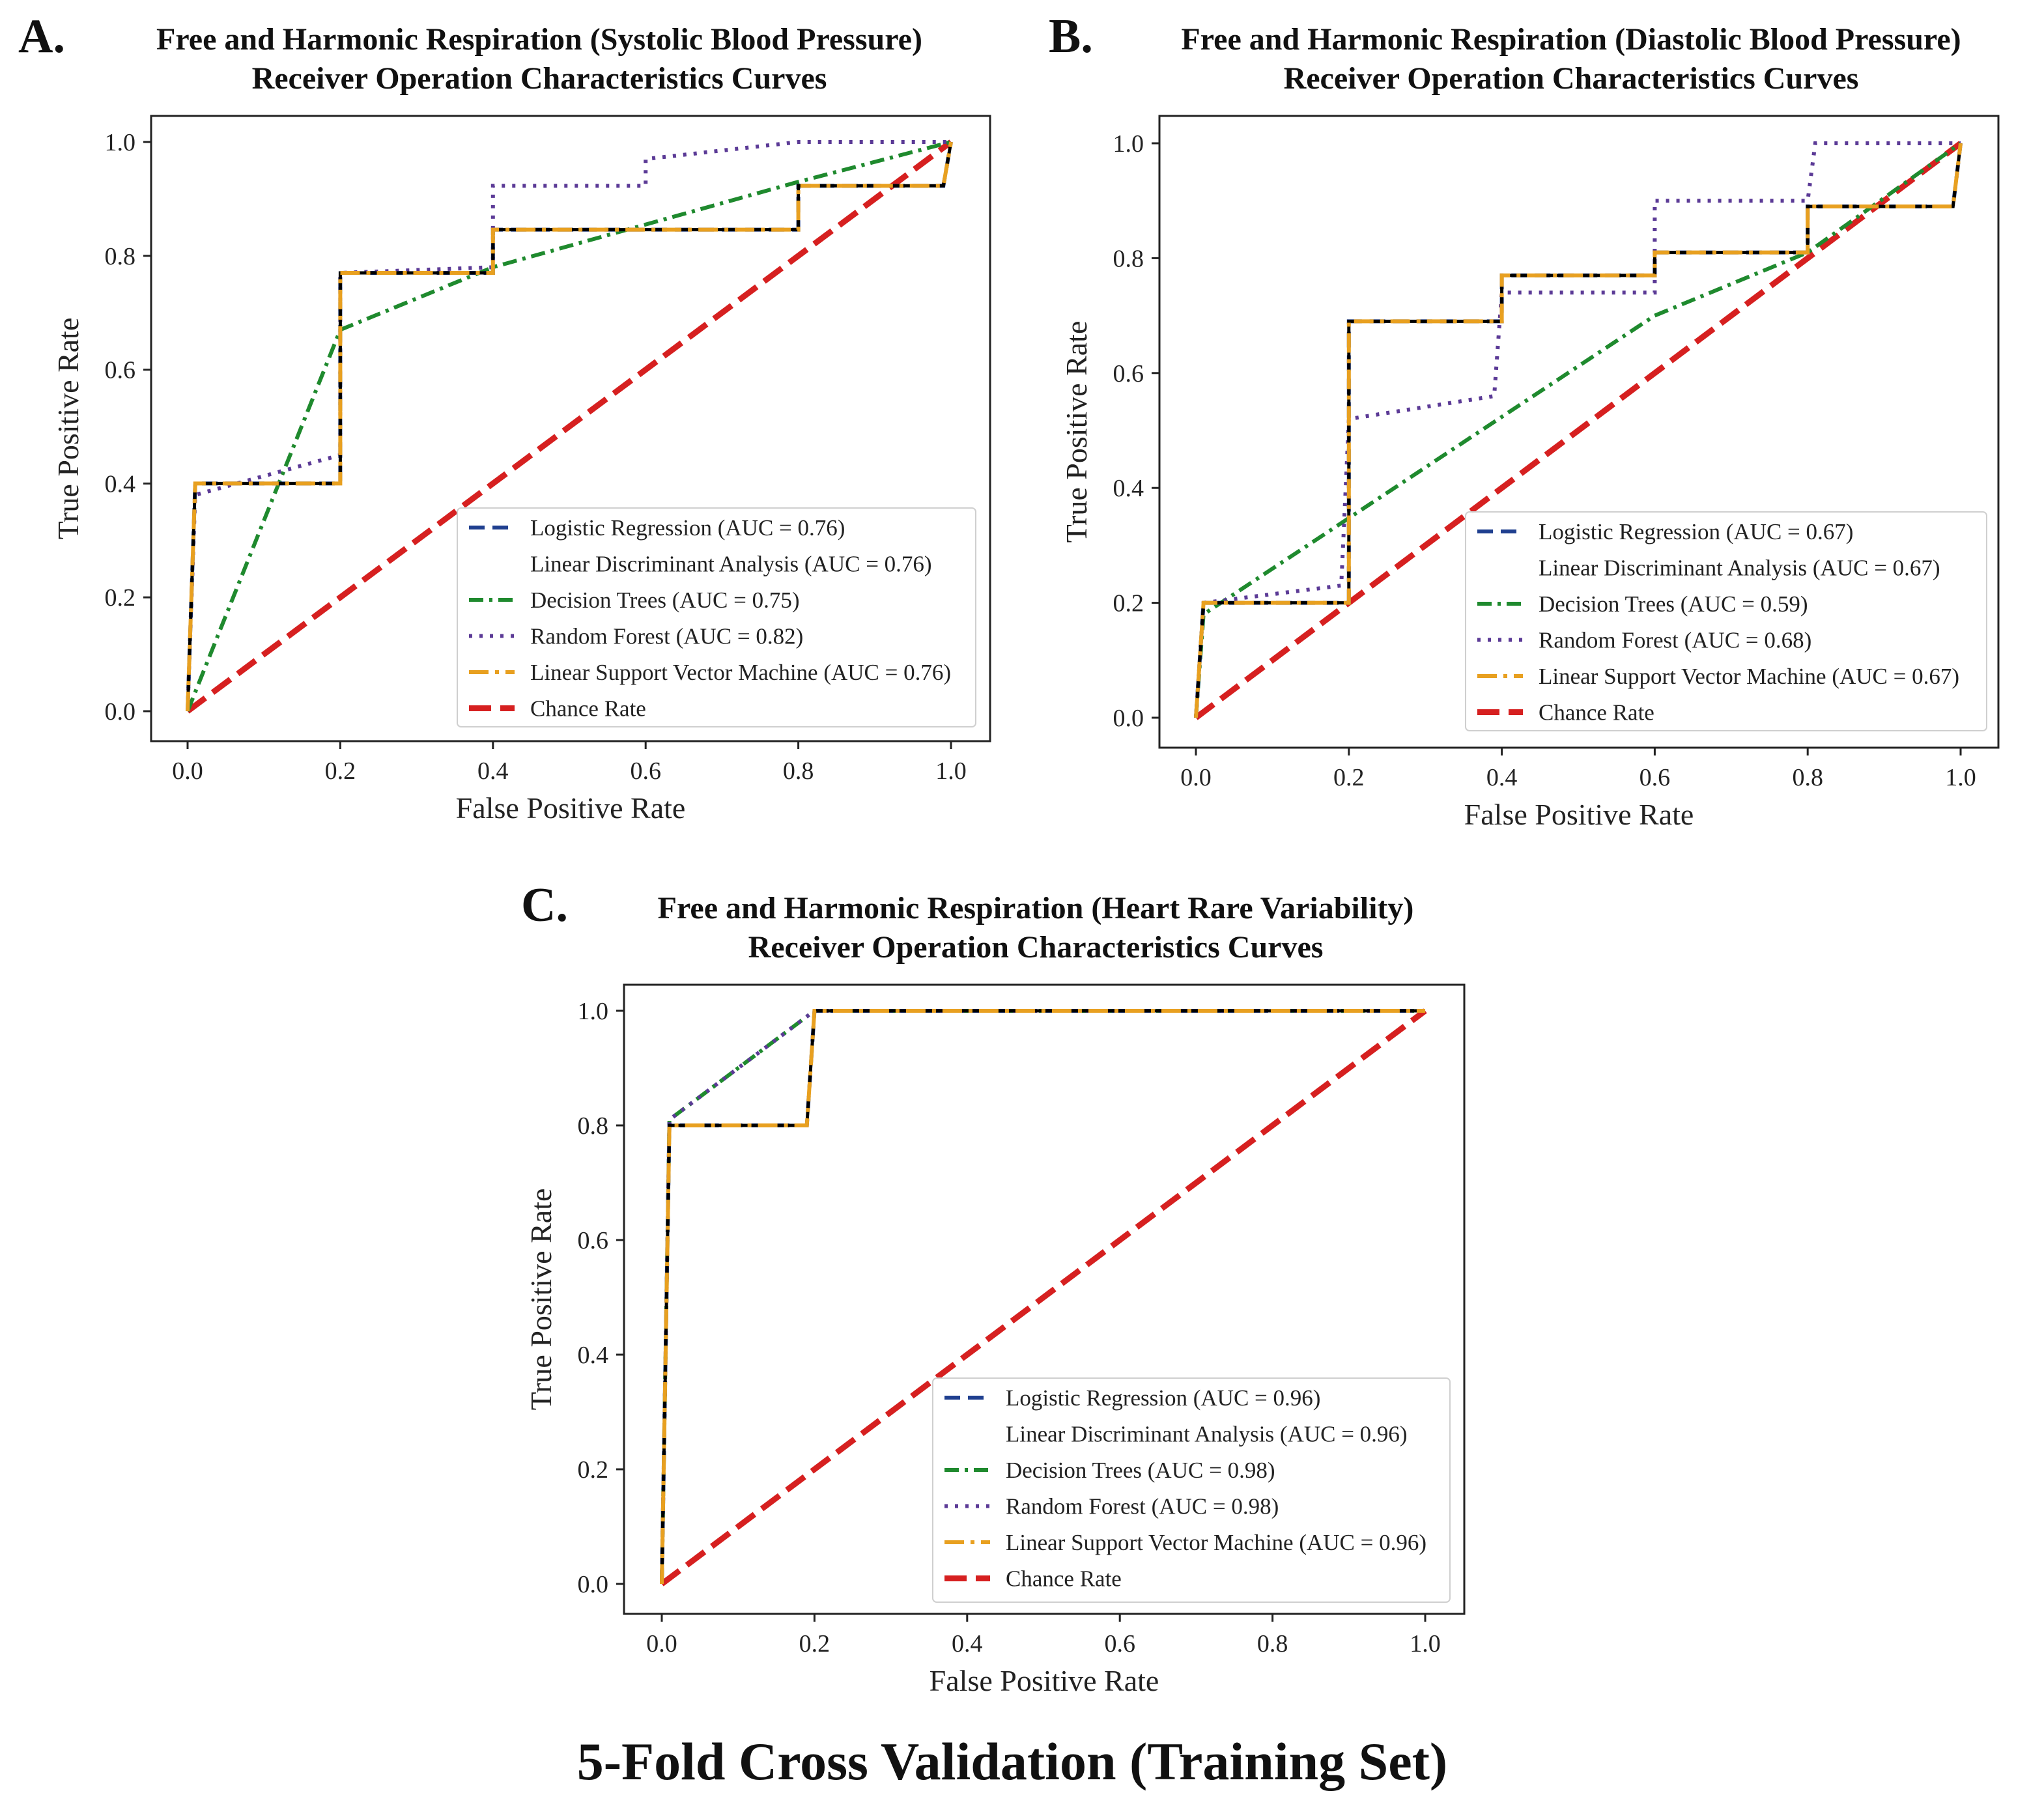 Image resolution: width=2044 pixels, height=1806 pixels. I want to click on legend-label-forest: Random Forest (AUC = 0.68), so click(1675, 640).